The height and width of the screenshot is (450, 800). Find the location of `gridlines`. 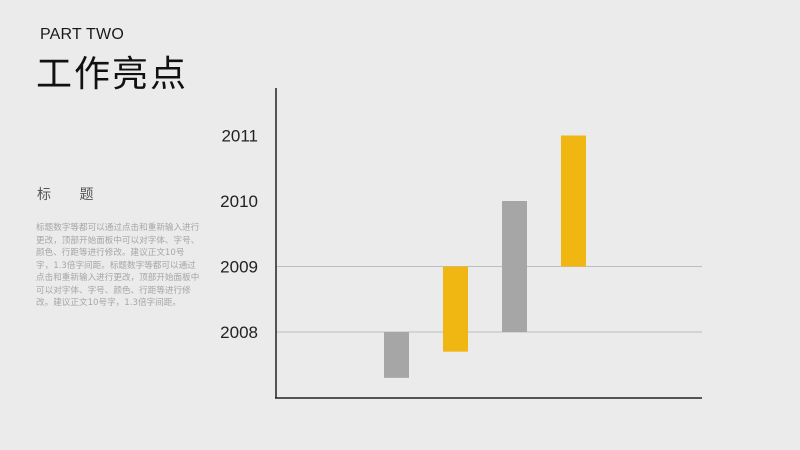

gridlines is located at coordinates (489, 299).